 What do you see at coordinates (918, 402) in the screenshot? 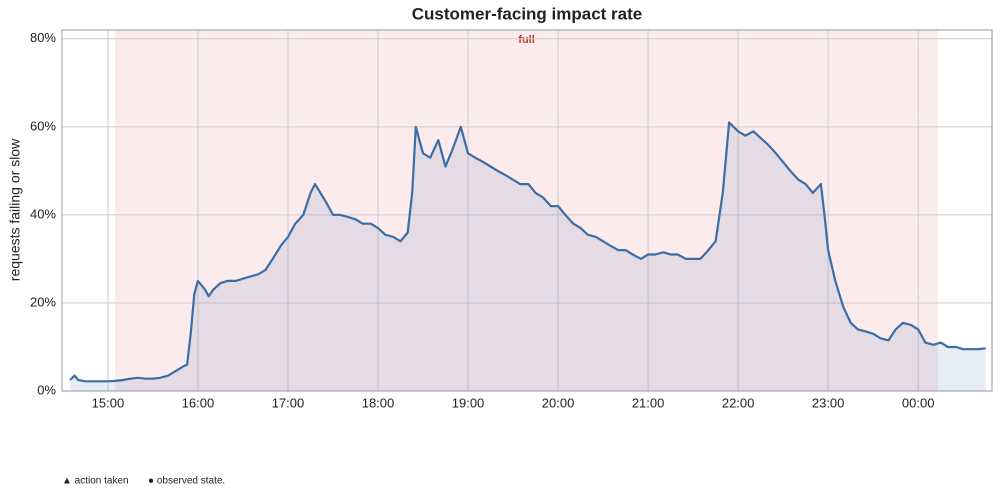
I see `x-tick-label: 00:00` at bounding box center [918, 402].